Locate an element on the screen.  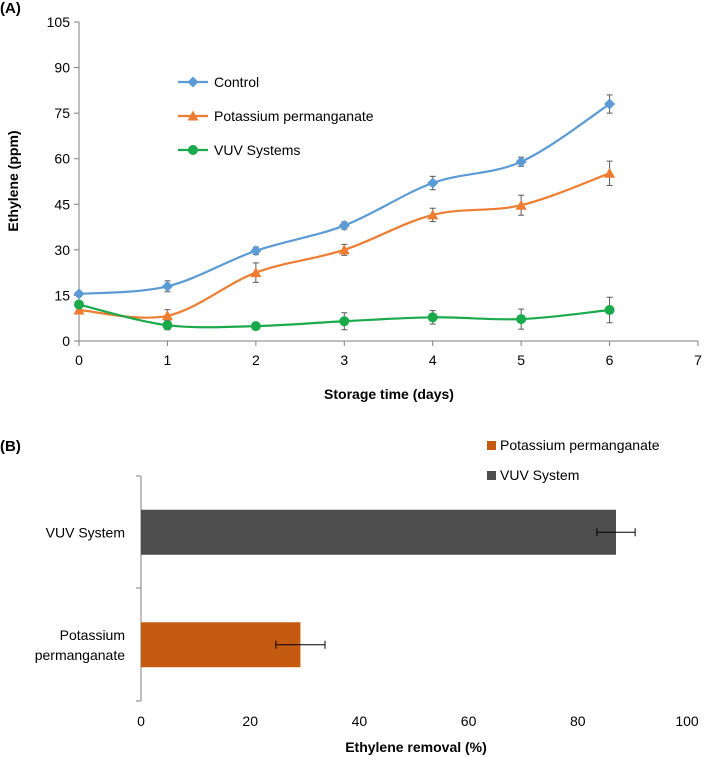
panel-a-x-tick-label: 4 is located at coordinates (433, 360).